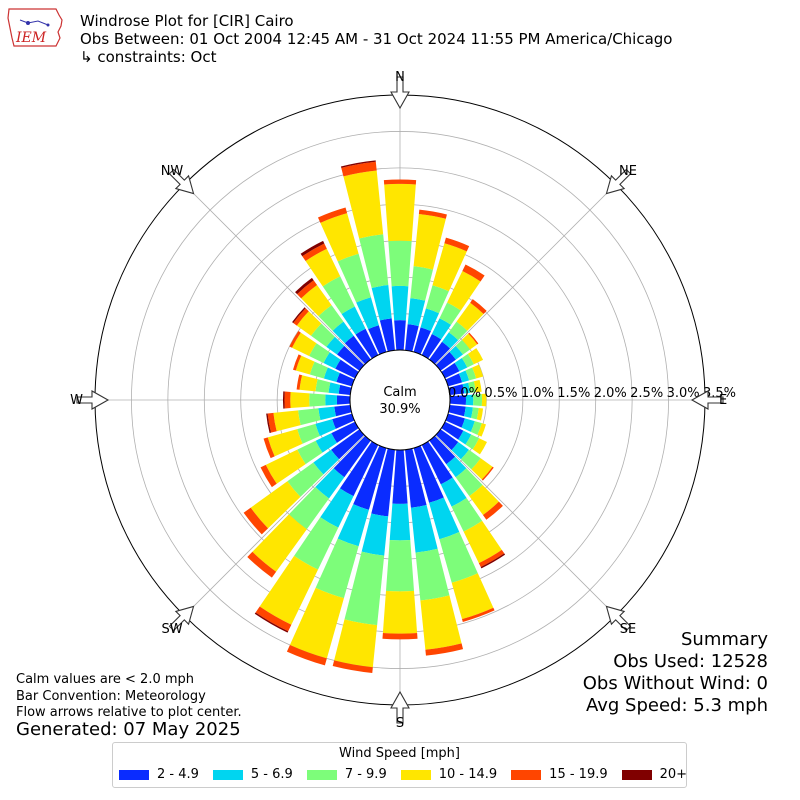 Image resolution: width=800 pixels, height=800 pixels. Describe the element at coordinates (129, 712) in the screenshot. I see `flow-arrows-note: Flow arrows relative to plot center.` at that location.